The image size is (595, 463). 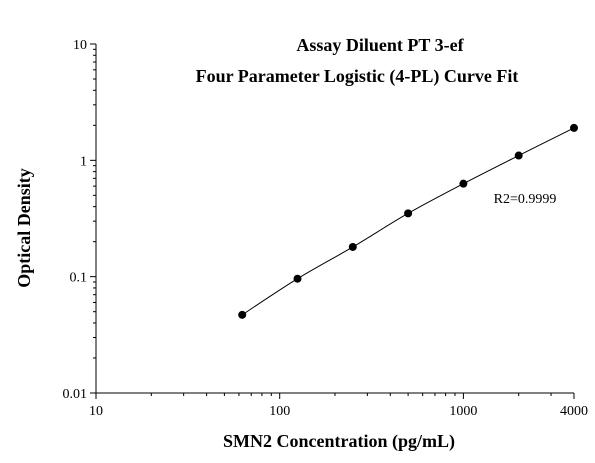 What do you see at coordinates (83, 161) in the screenshot?
I see `y-tick-label: 1` at bounding box center [83, 161].